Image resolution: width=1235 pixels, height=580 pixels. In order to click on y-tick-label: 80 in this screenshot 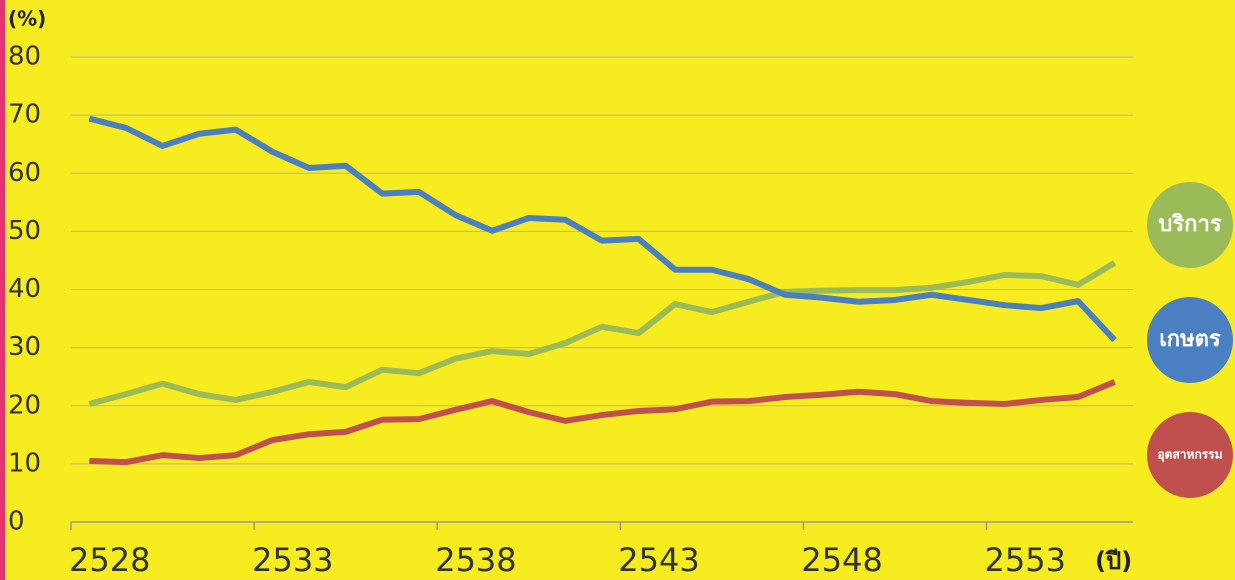, I will do `click(24, 57)`.